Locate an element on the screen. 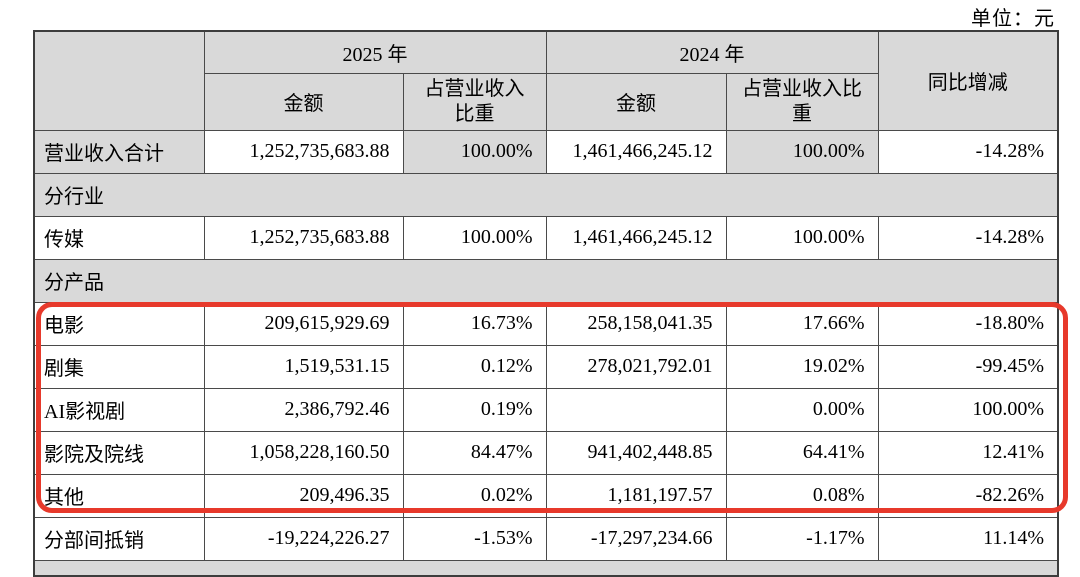  cell-amount-2024: 258,158,041.35 is located at coordinates (636, 323).